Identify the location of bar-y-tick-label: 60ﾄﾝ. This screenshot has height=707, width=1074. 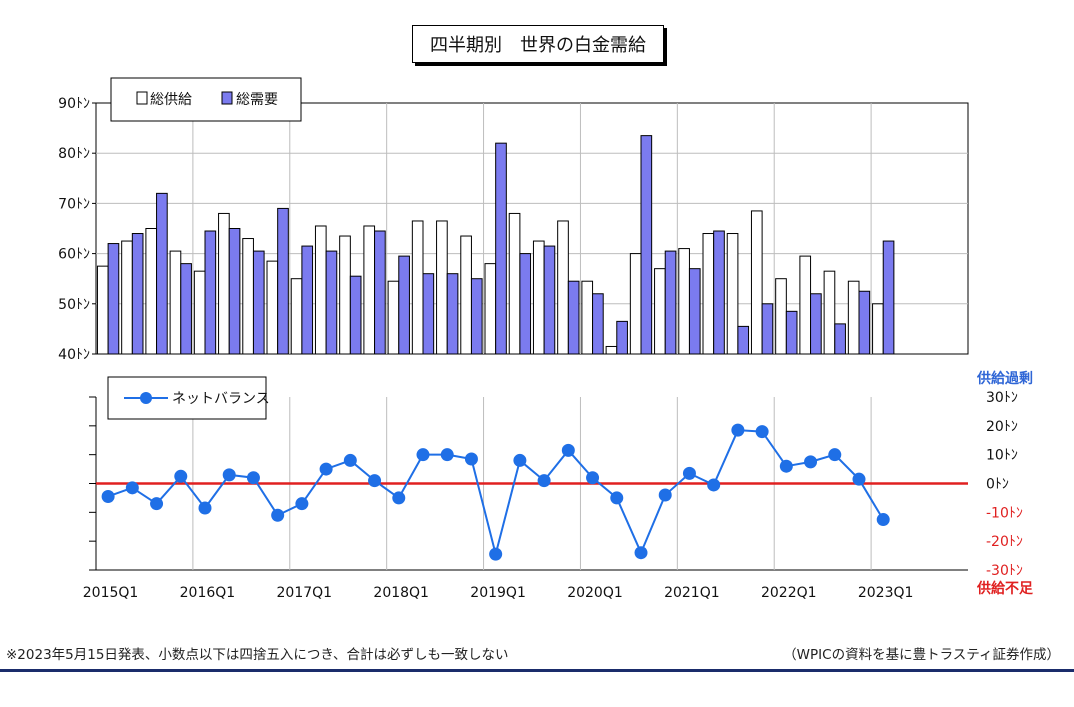
(74, 255).